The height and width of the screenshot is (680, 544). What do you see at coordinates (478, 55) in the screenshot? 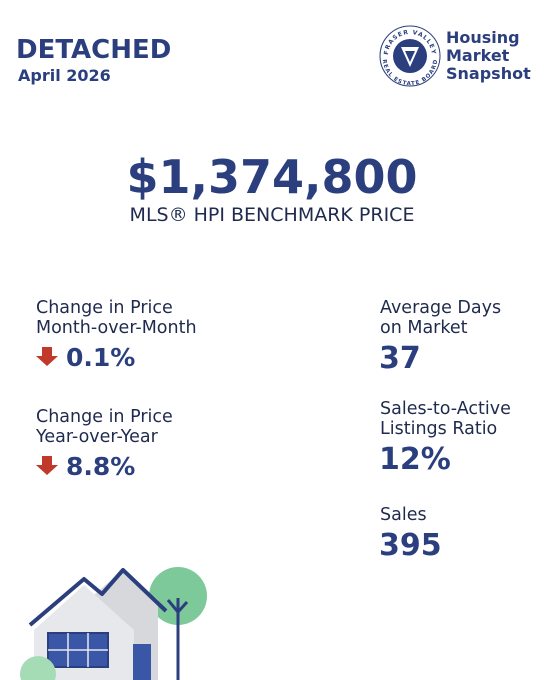
I see `logo-line: Market` at bounding box center [478, 55].